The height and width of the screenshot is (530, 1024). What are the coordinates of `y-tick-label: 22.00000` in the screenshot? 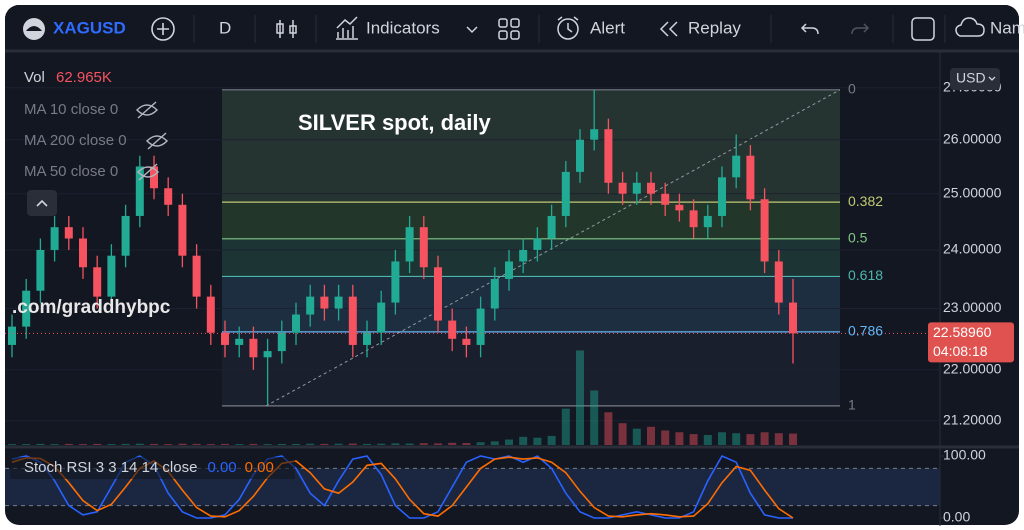 It's located at (972, 368).